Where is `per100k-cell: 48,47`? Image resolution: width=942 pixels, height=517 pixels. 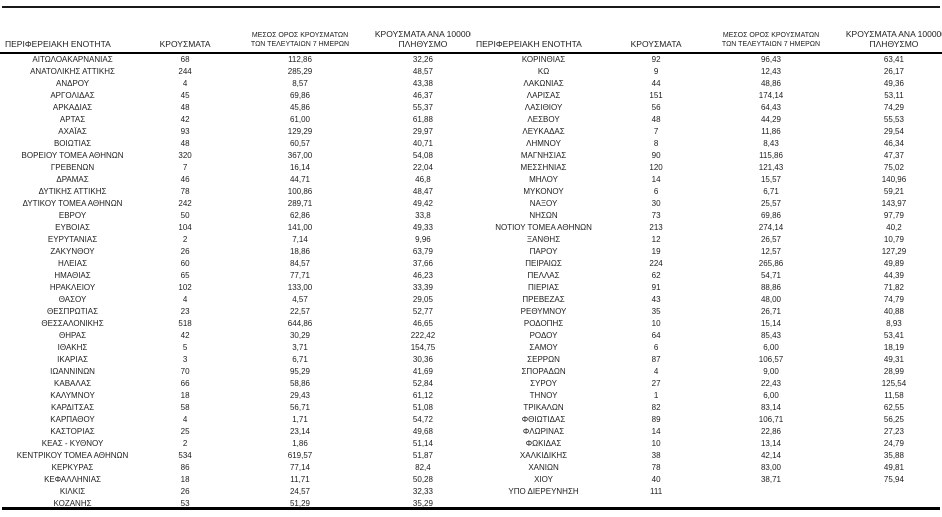 per100k-cell: 48,47 is located at coordinates (422, 191).